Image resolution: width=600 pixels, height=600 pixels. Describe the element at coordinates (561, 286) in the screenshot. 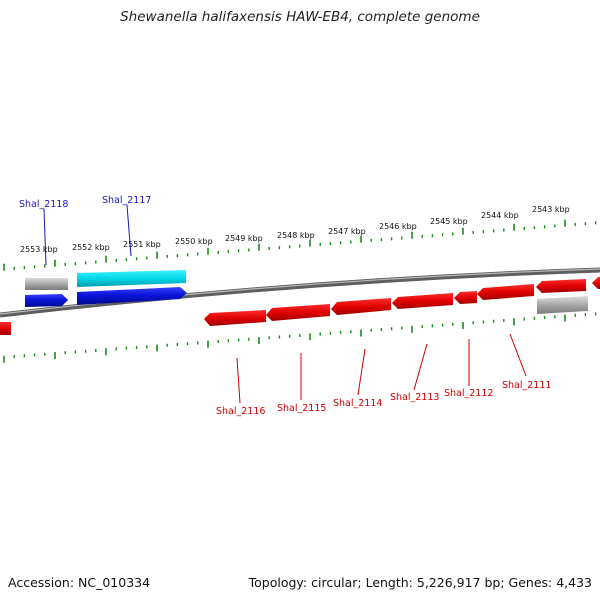

I see `feature-cds-right-a` at that location.